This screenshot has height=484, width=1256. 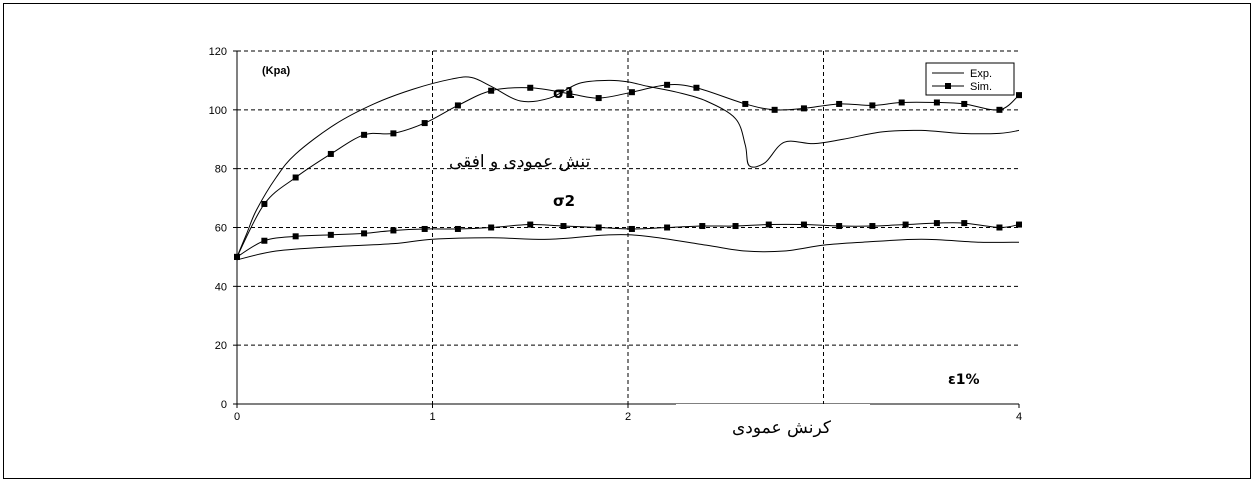 I want to click on x-tick-label: 1, so click(x=432, y=417).